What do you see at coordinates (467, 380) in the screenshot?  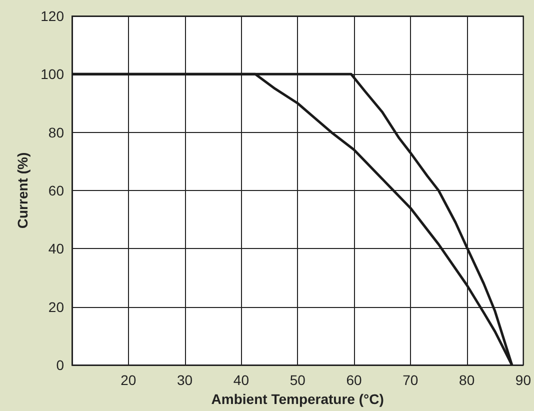 I see `x-tick-label: 80` at bounding box center [467, 380].